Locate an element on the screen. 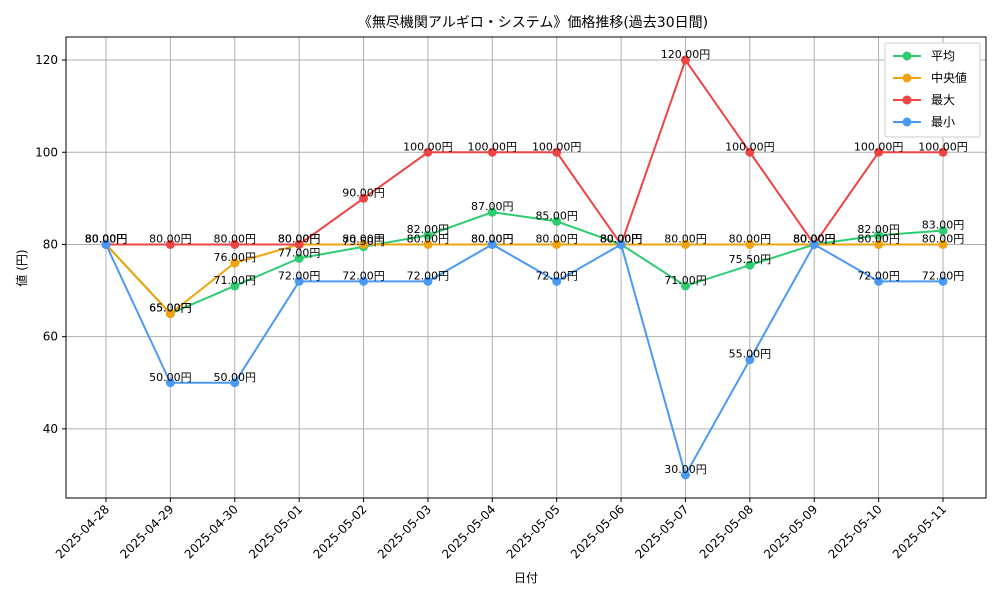 Image resolution: width=1000 pixels, height=600 pixels. data-label: 55.00円 is located at coordinates (750, 354).